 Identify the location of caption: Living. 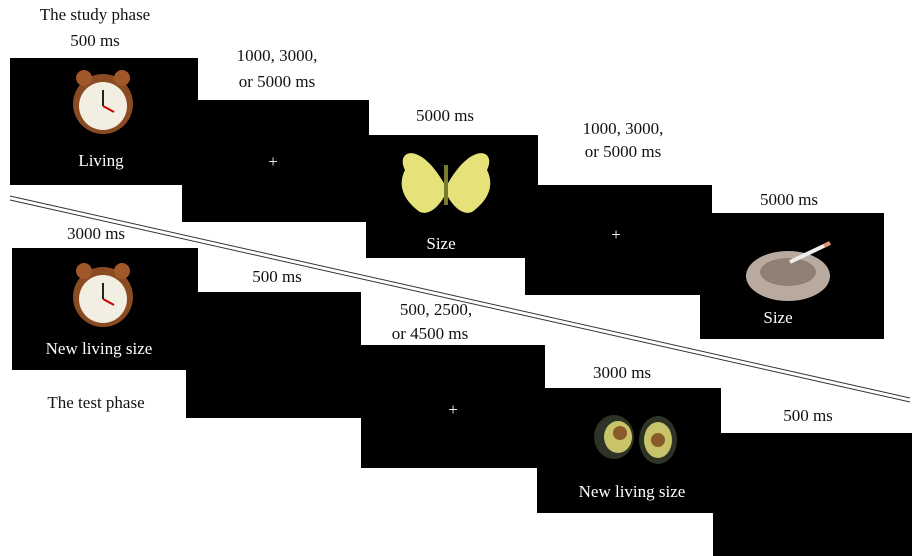
(101, 160).